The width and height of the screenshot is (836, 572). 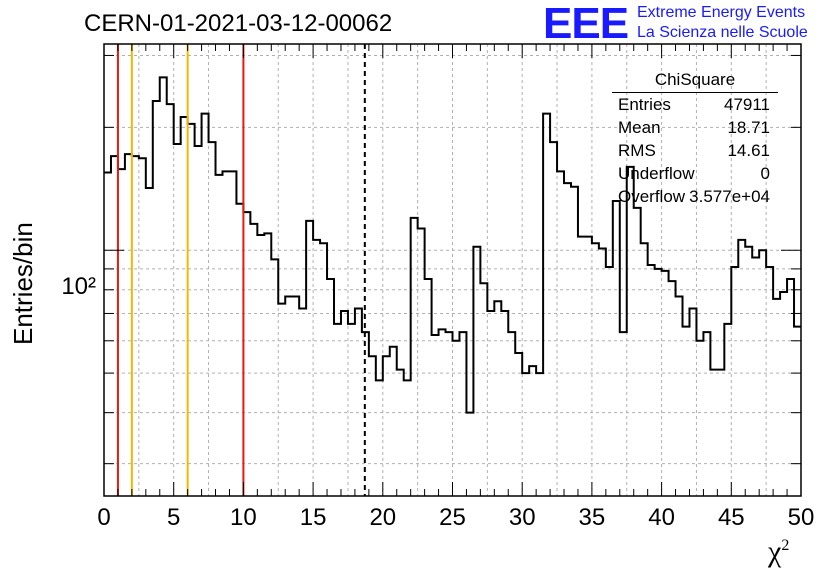 I want to click on stats-row-entries: Entries 47911, so click(x=694, y=104).